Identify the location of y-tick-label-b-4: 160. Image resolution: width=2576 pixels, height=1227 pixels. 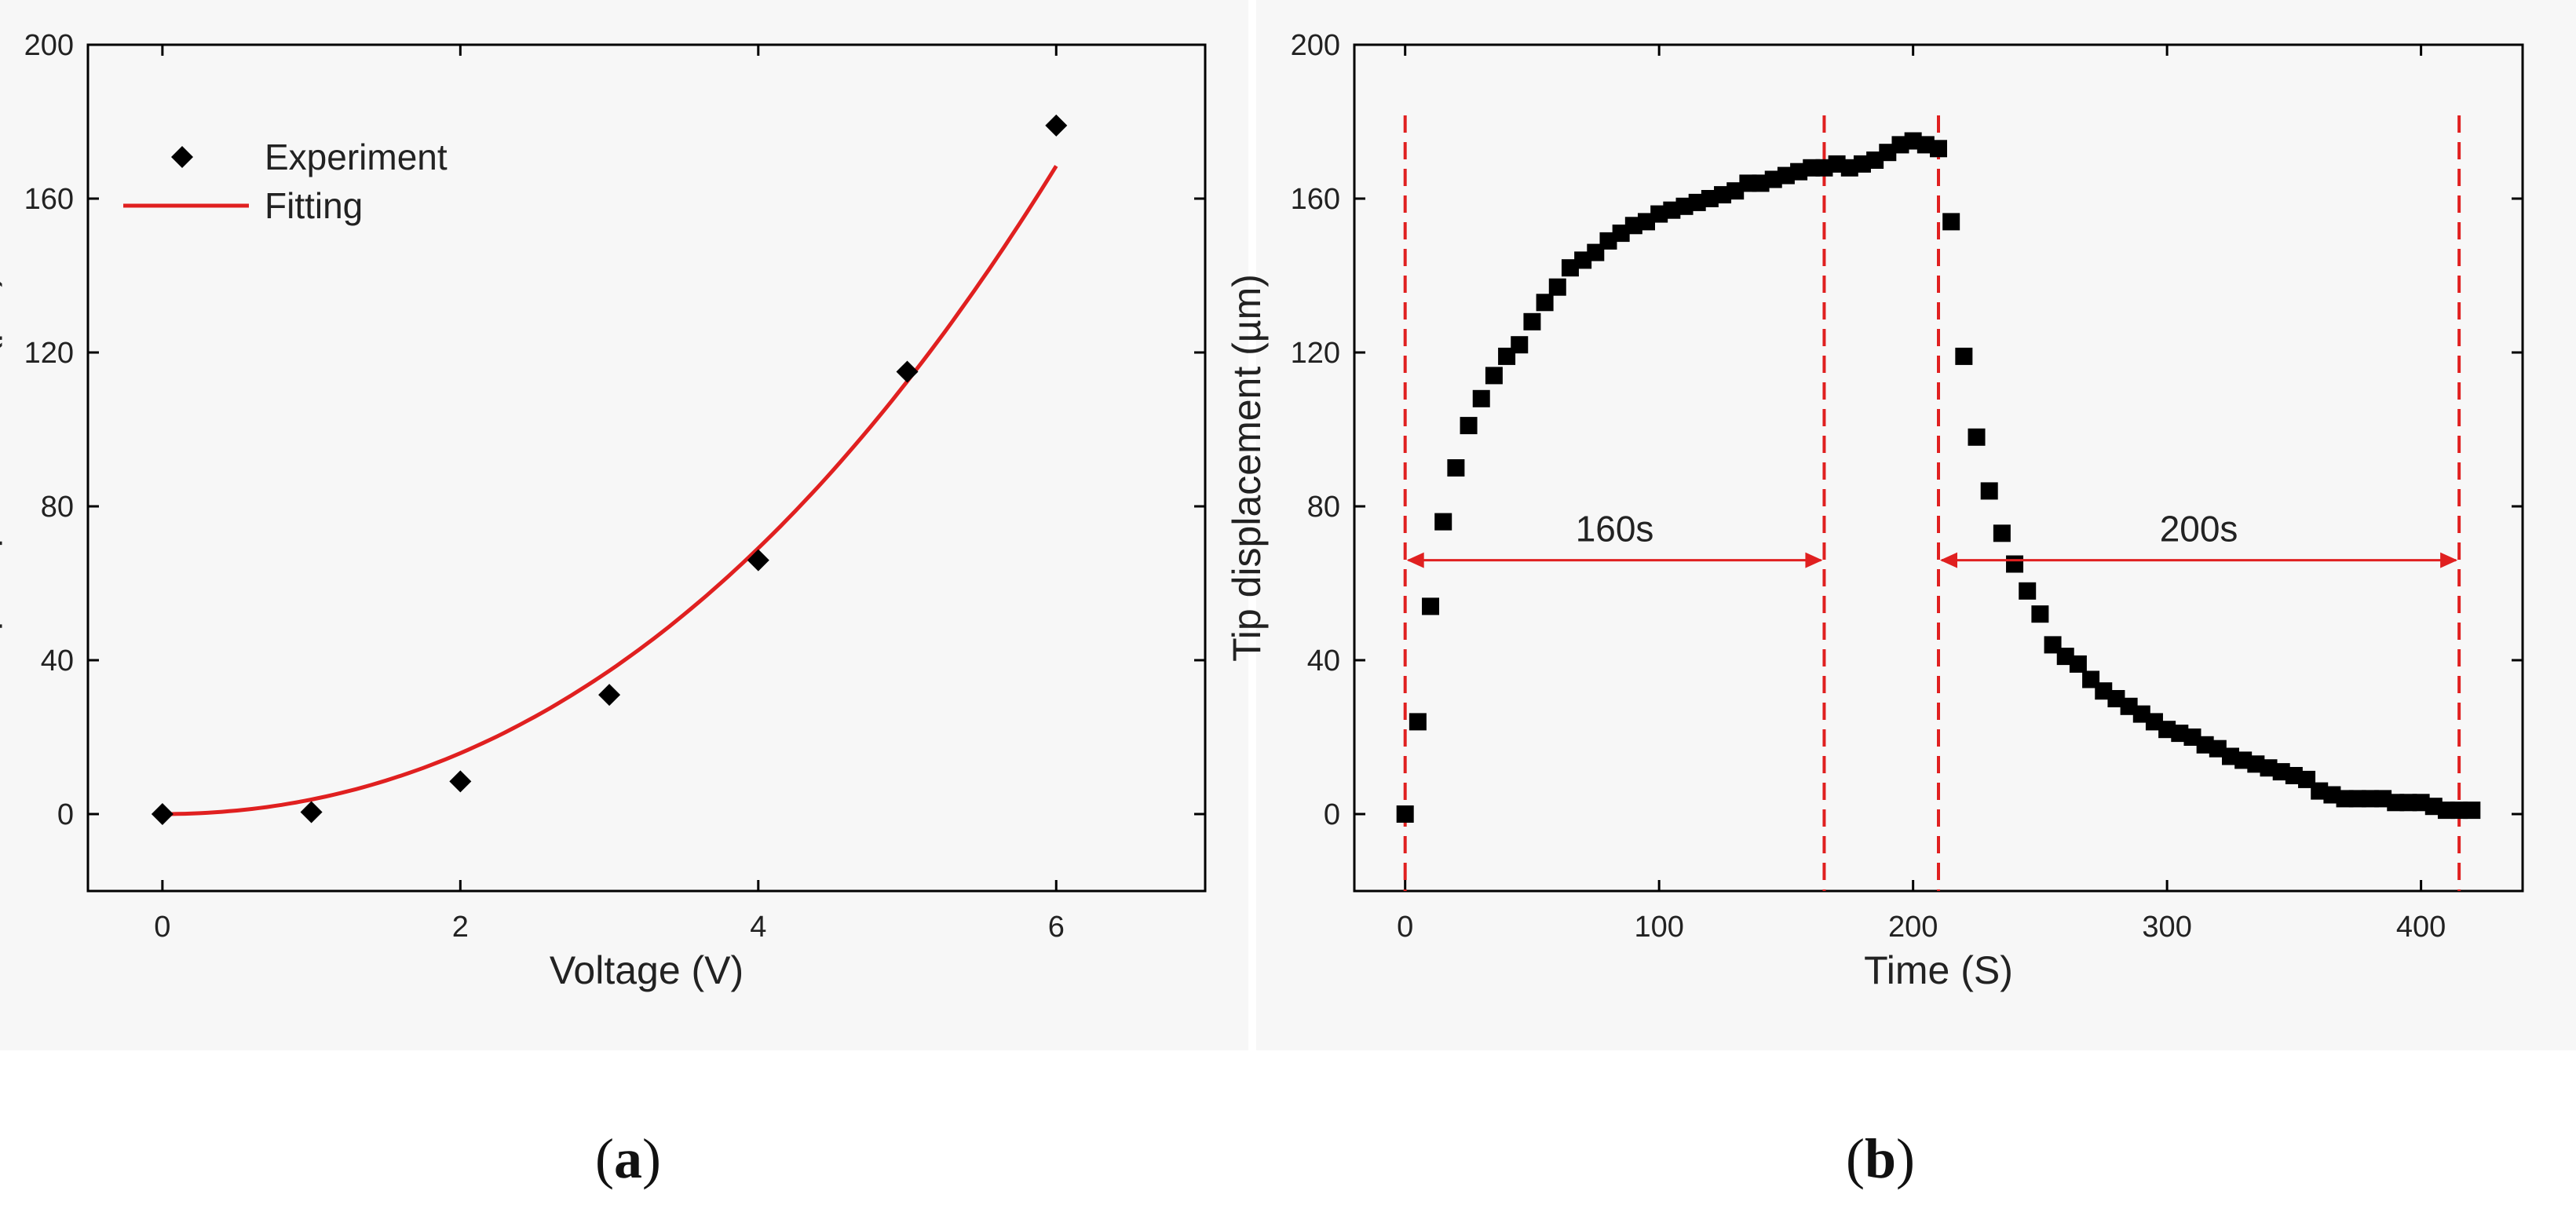
(1315, 199).